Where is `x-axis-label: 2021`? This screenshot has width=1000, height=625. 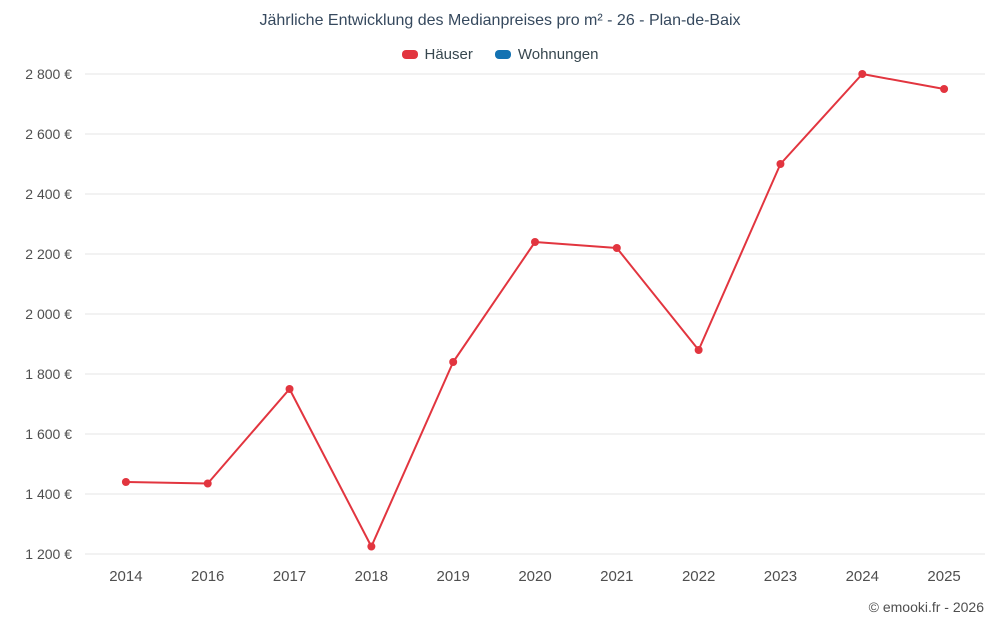
x-axis-label: 2021 is located at coordinates (616, 576).